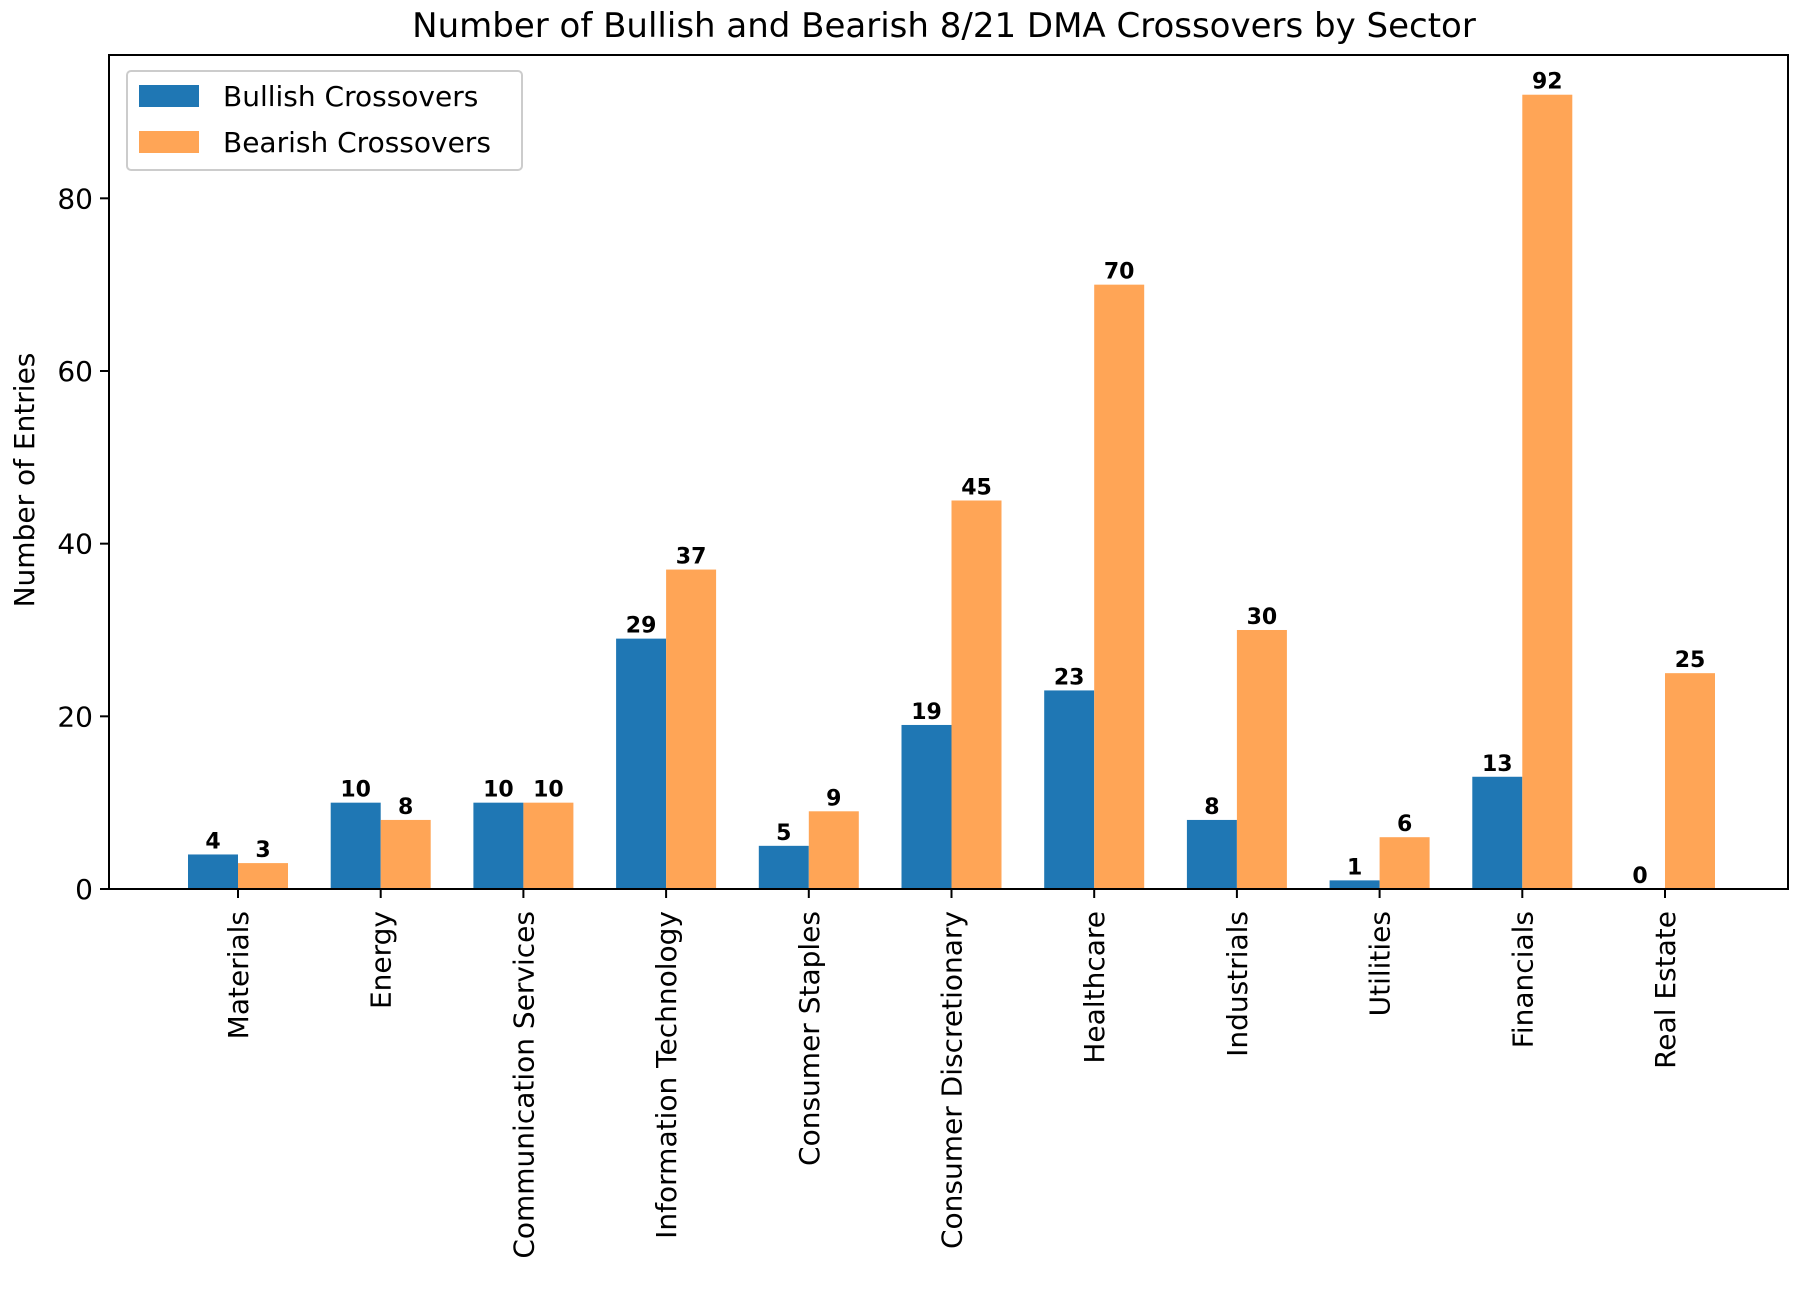 This screenshot has width=1796, height=1289. Describe the element at coordinates (691, 557) in the screenshot. I see `bar-value-label: 37` at that location.